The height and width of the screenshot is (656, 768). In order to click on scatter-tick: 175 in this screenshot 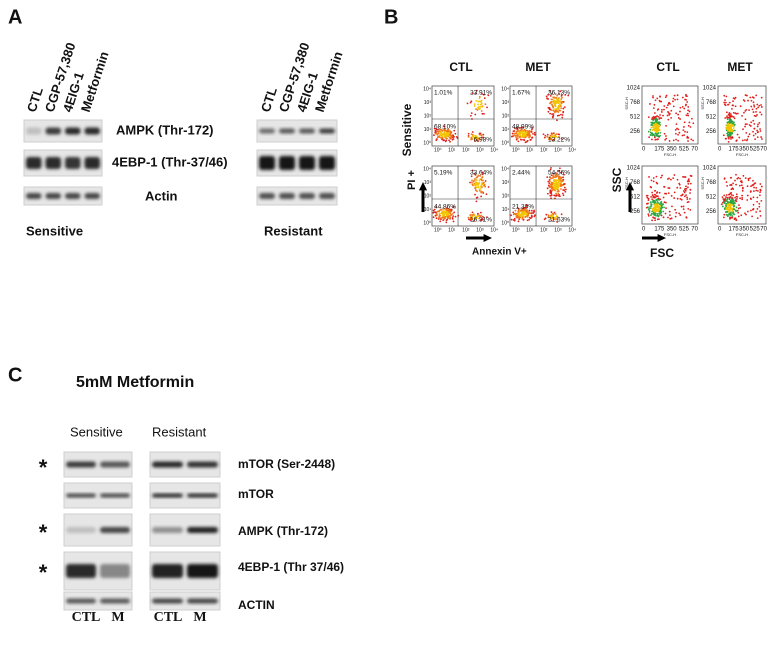, I will do `click(734, 150)`.